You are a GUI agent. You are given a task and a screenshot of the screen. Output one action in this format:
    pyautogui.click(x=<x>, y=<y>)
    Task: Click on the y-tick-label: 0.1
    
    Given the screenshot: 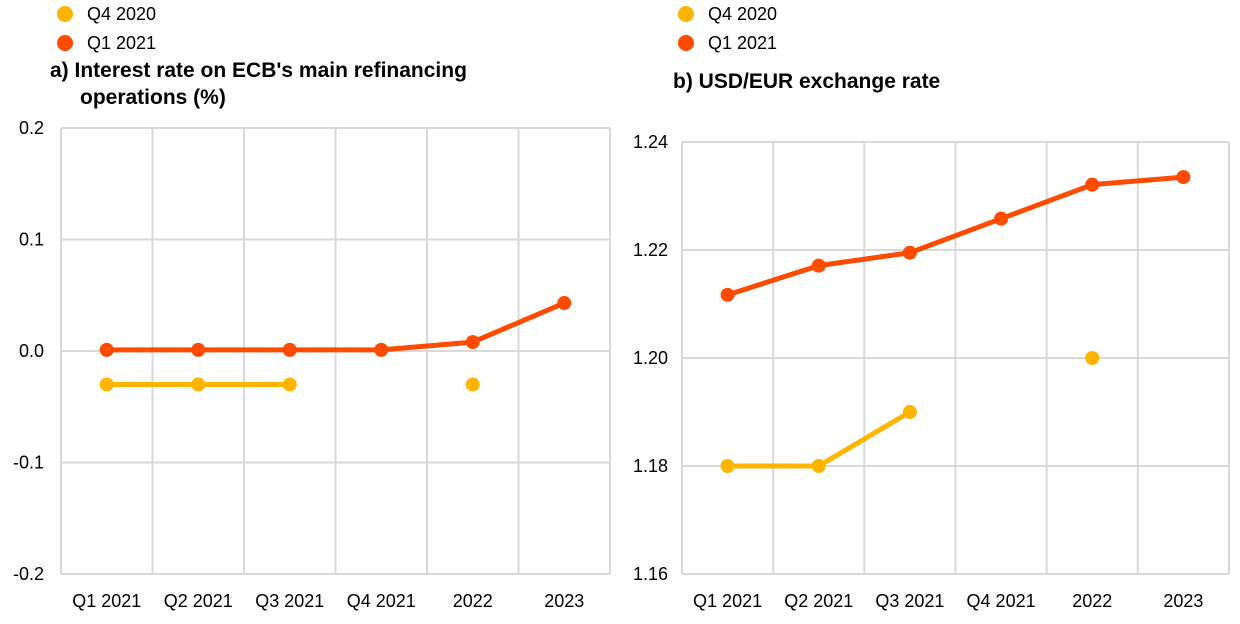 What is the action you would take?
    pyautogui.click(x=31, y=240)
    